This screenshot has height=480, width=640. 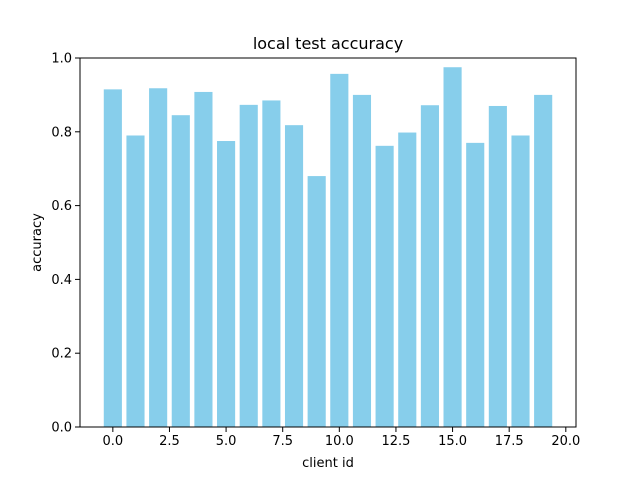 I want to click on y-axis-ticks: 0.0 0.2 0.4 0.6 0.8 1.0, so click(x=65, y=244).